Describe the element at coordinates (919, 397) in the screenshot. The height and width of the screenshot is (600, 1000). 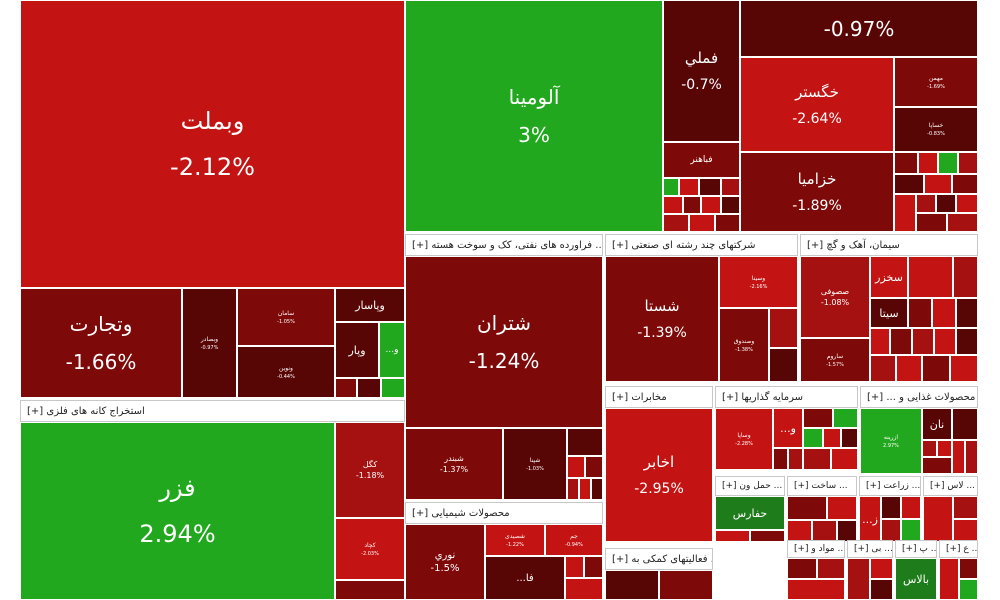
I see `group-header-food: محصولات غذایی و ... [+]` at that location.